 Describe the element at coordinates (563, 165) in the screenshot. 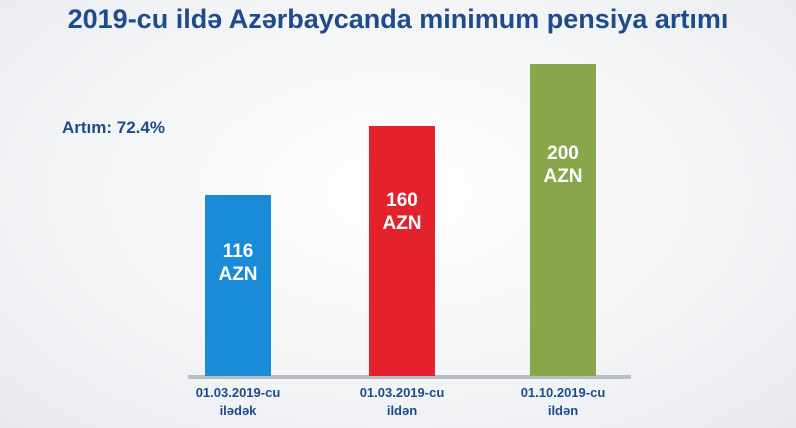

I see `data-label: 200 AZN` at that location.